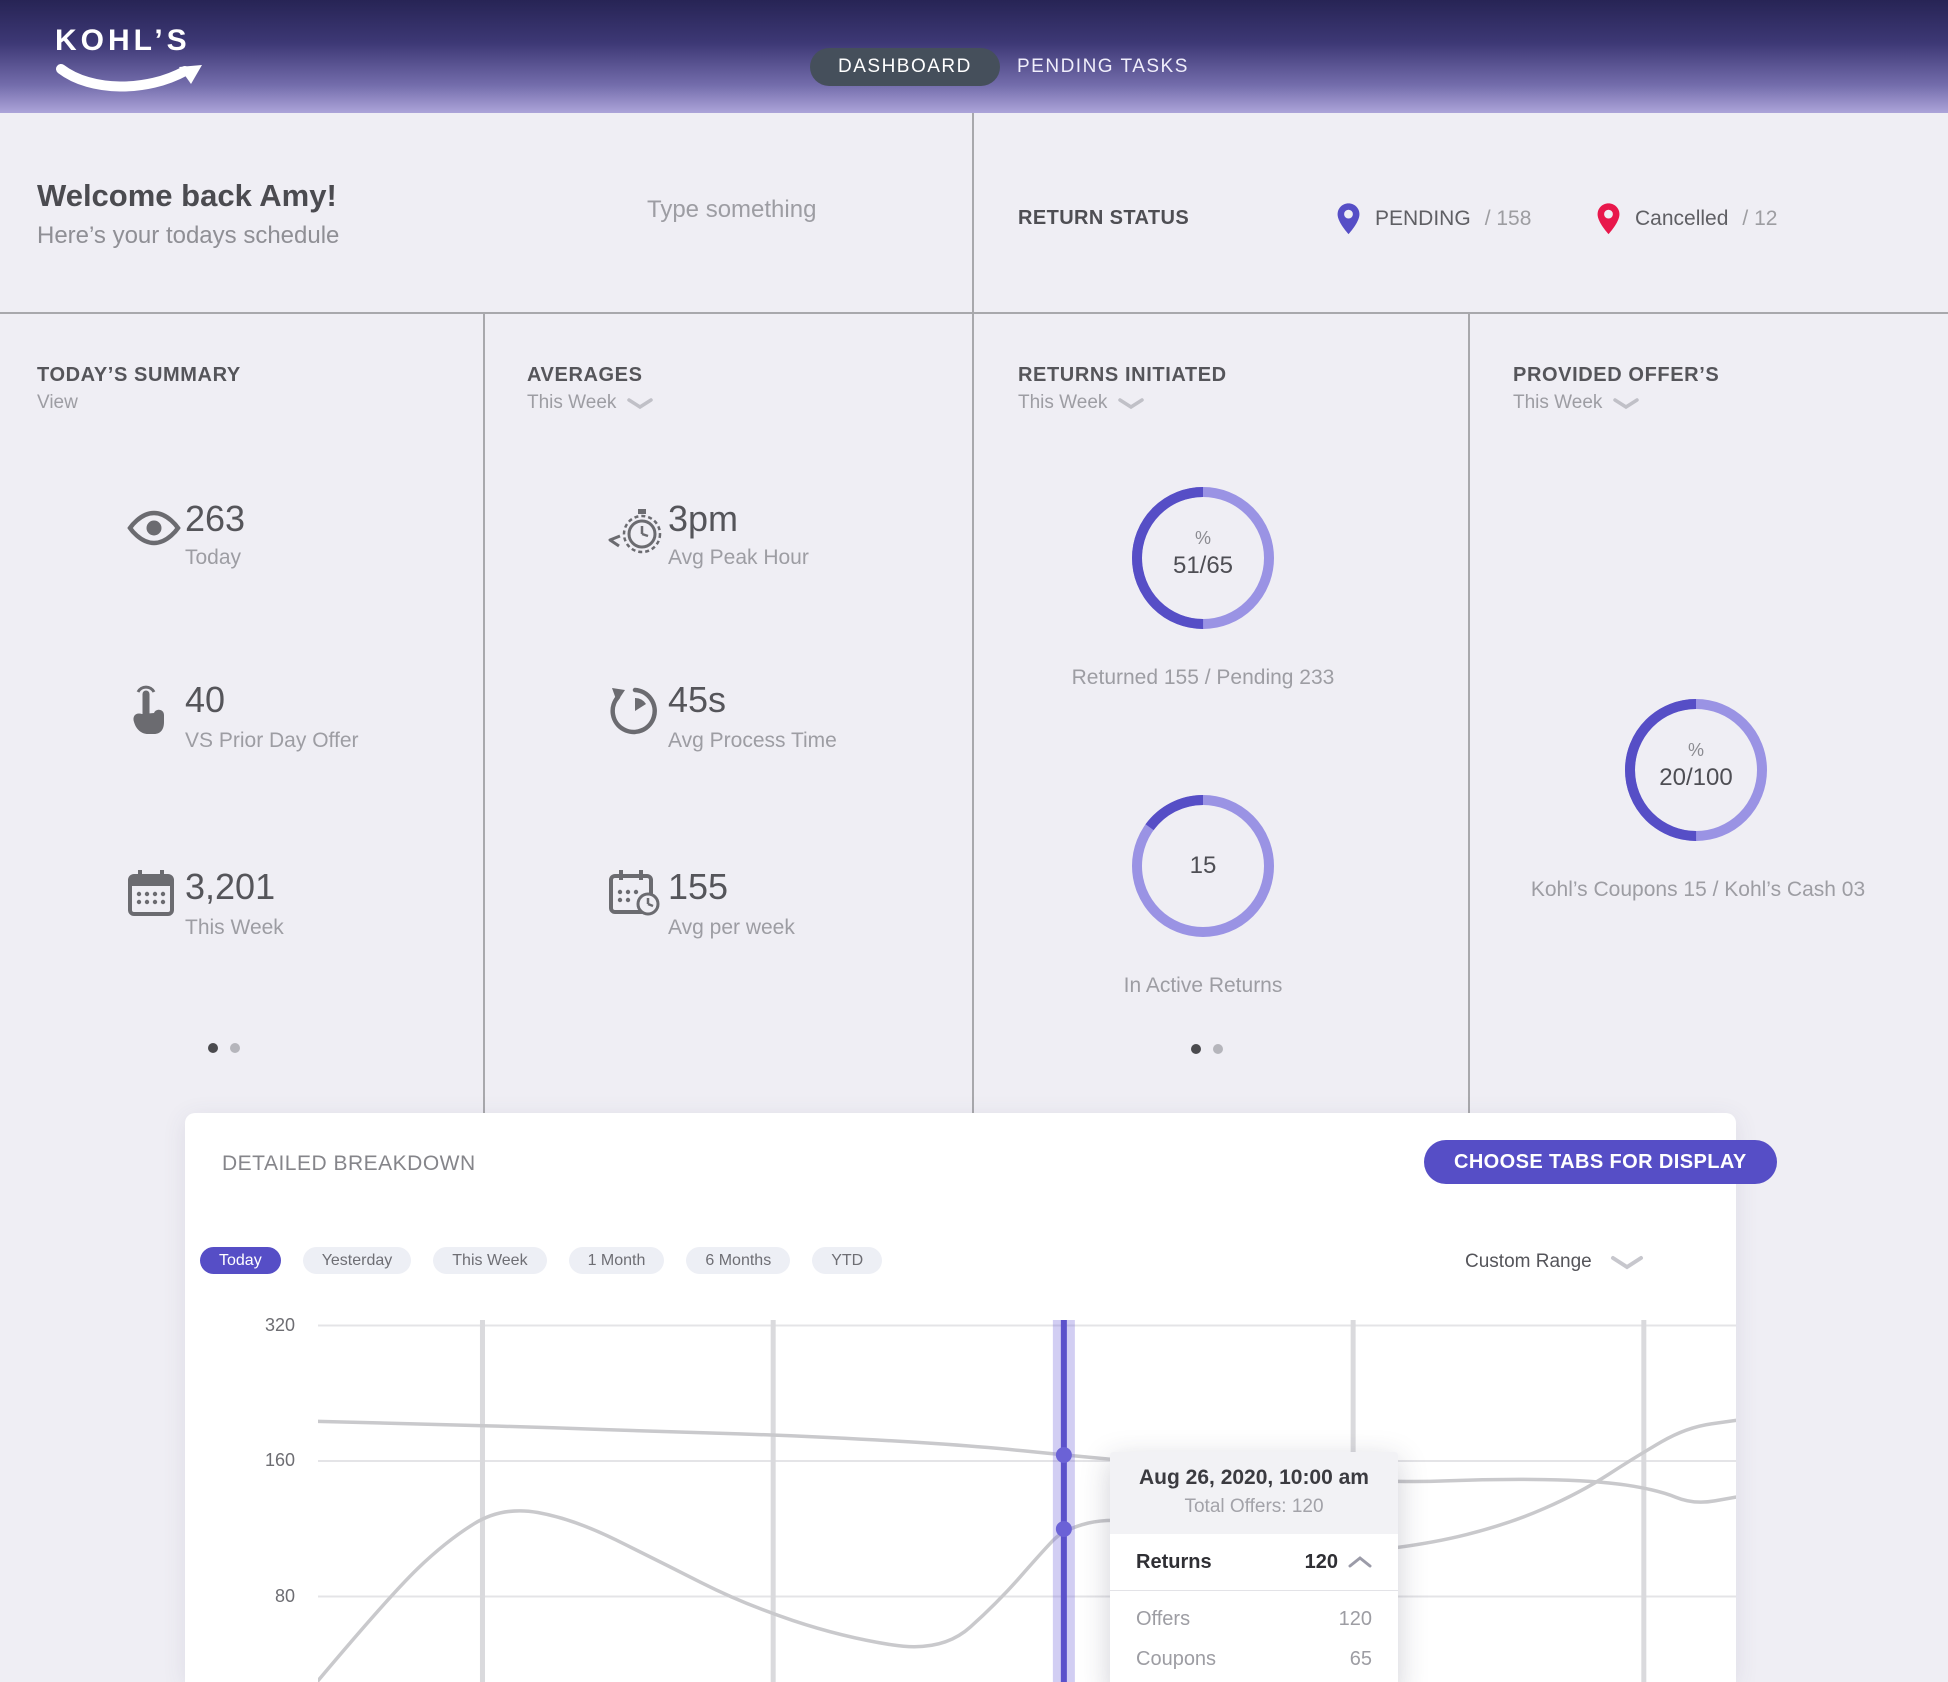 The image size is (1948, 1682). I want to click on eye-icon, so click(154, 528).